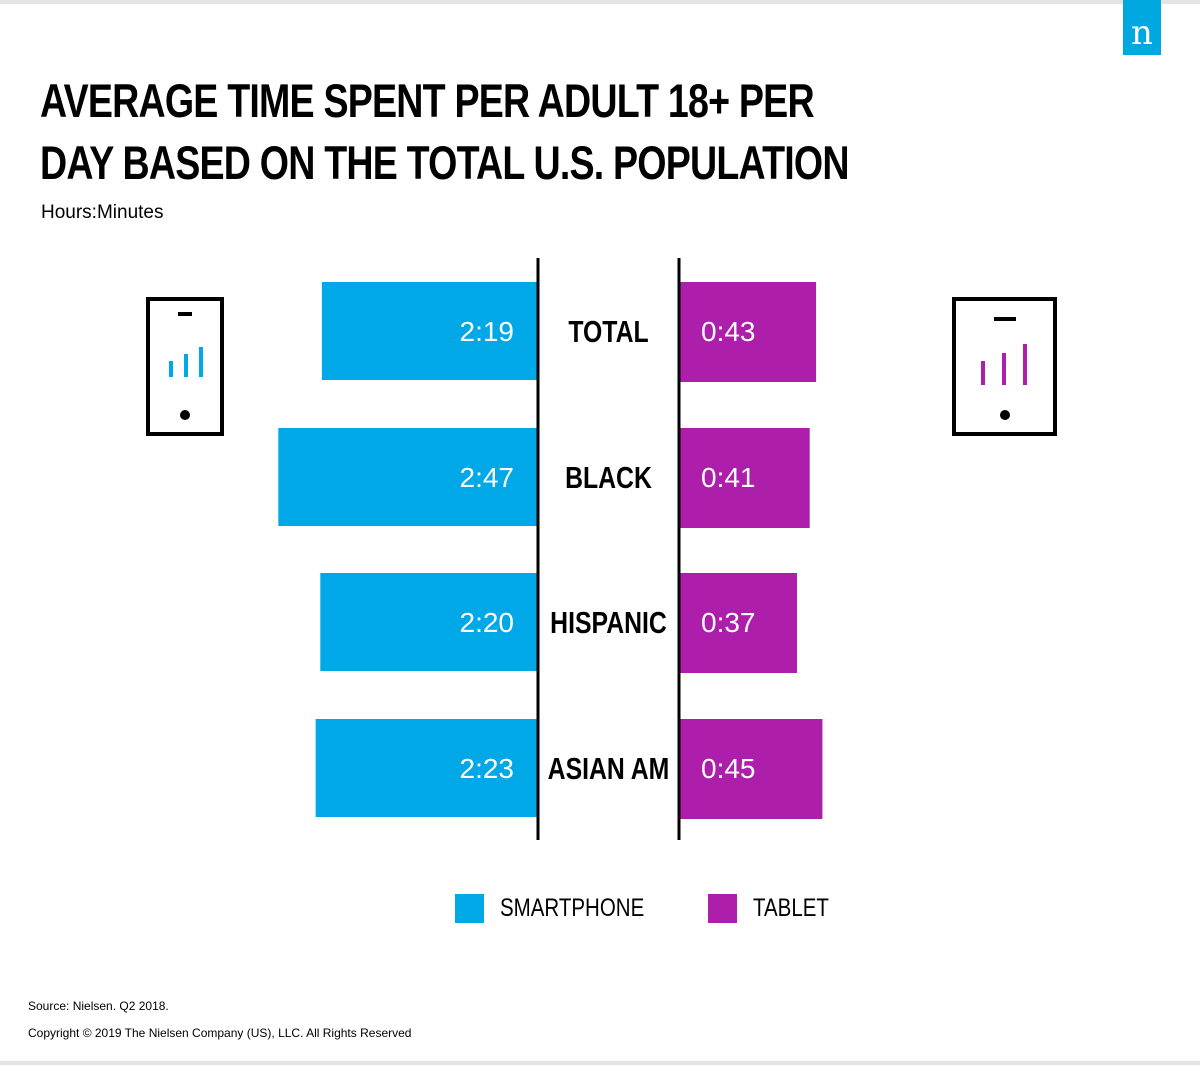  Describe the element at coordinates (487, 477) in the screenshot. I see `bar-label-smartphone-black: 2:47` at that location.